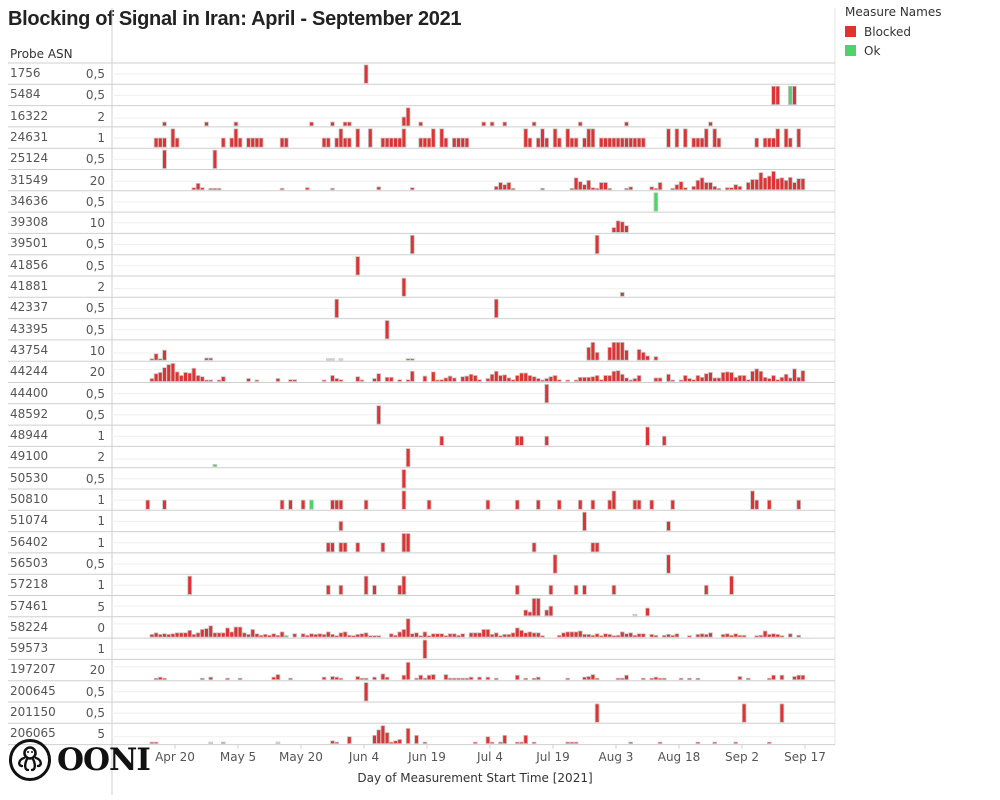 This screenshot has height=800, width=1000. I want to click on row-label-asn: 44400, so click(29, 392).